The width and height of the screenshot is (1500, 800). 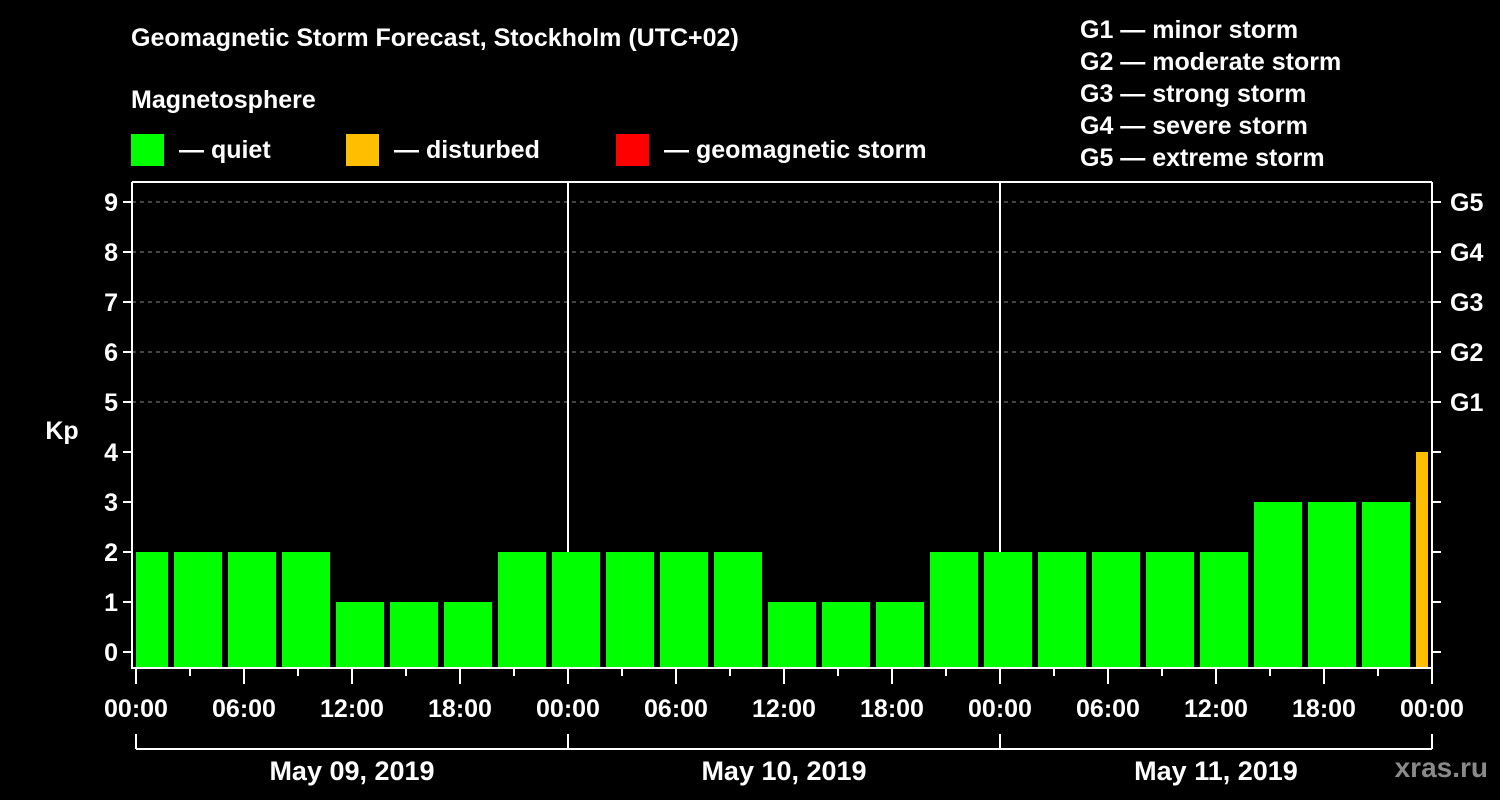 I want to click on storm-swatch-icon, so click(x=632, y=150).